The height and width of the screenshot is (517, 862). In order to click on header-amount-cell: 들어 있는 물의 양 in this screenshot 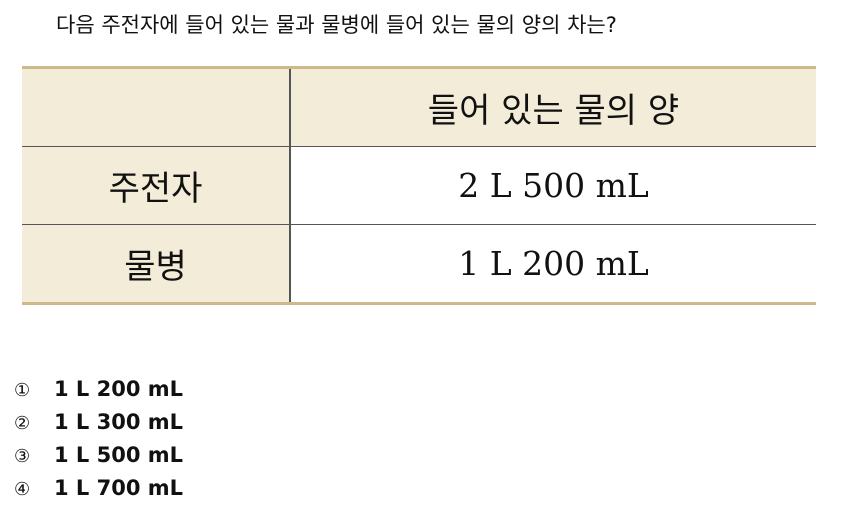, I will do `click(553, 106)`.